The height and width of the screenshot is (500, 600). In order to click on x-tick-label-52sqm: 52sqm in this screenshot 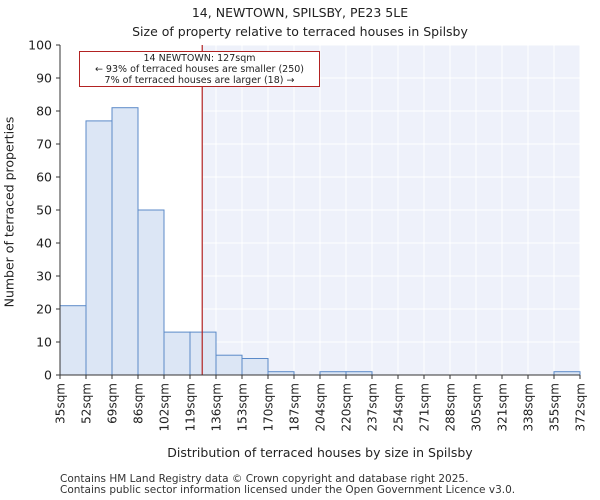, I will do `click(87, 403)`.